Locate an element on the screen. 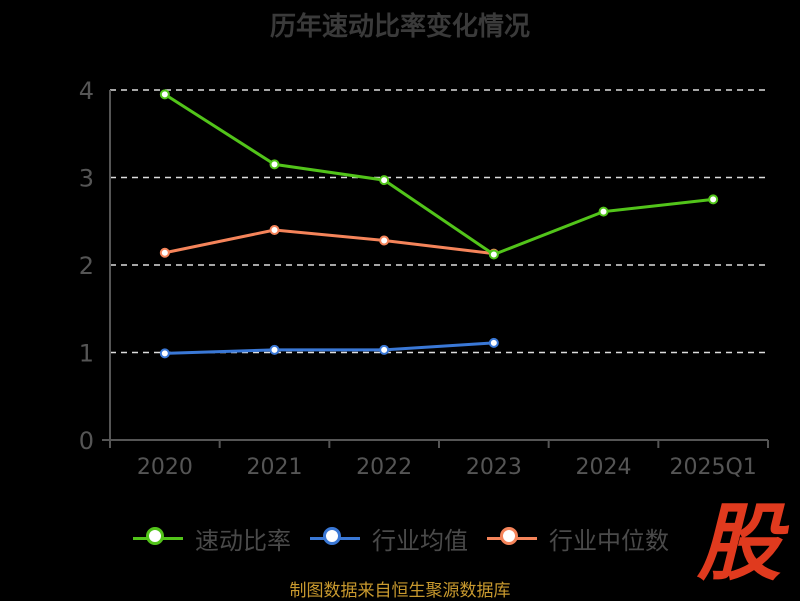  y-tick-label: 0 is located at coordinates (86, 441).